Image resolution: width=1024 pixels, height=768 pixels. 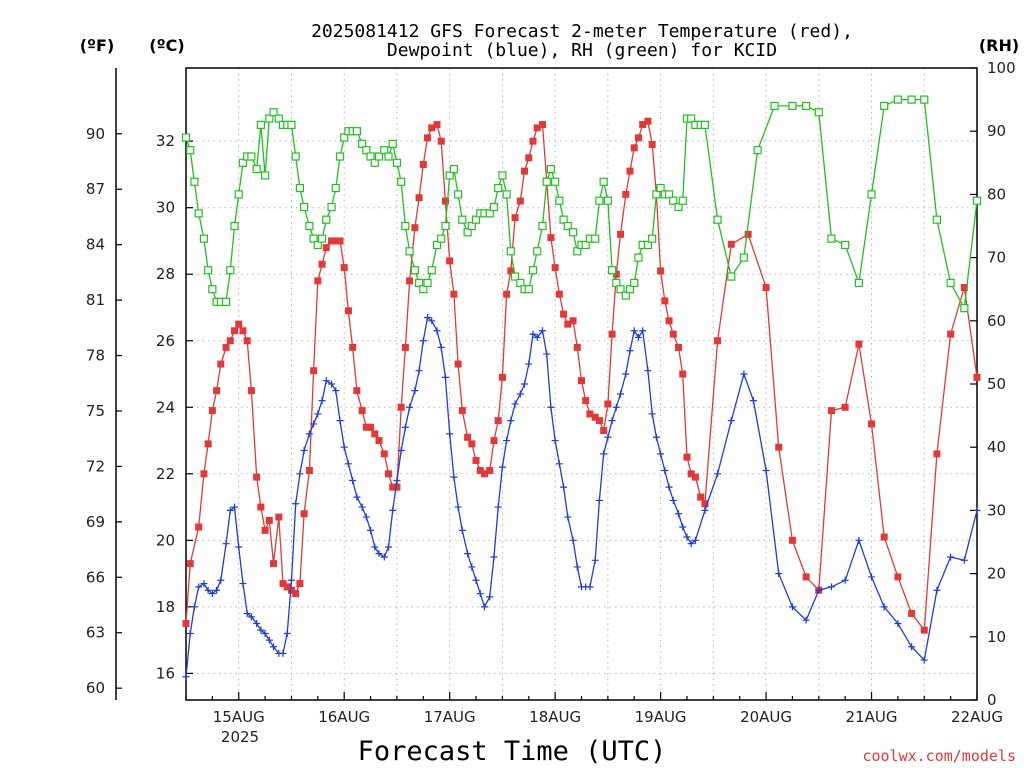 I want to click on rh-tick-label: 60, so click(x=996, y=321).